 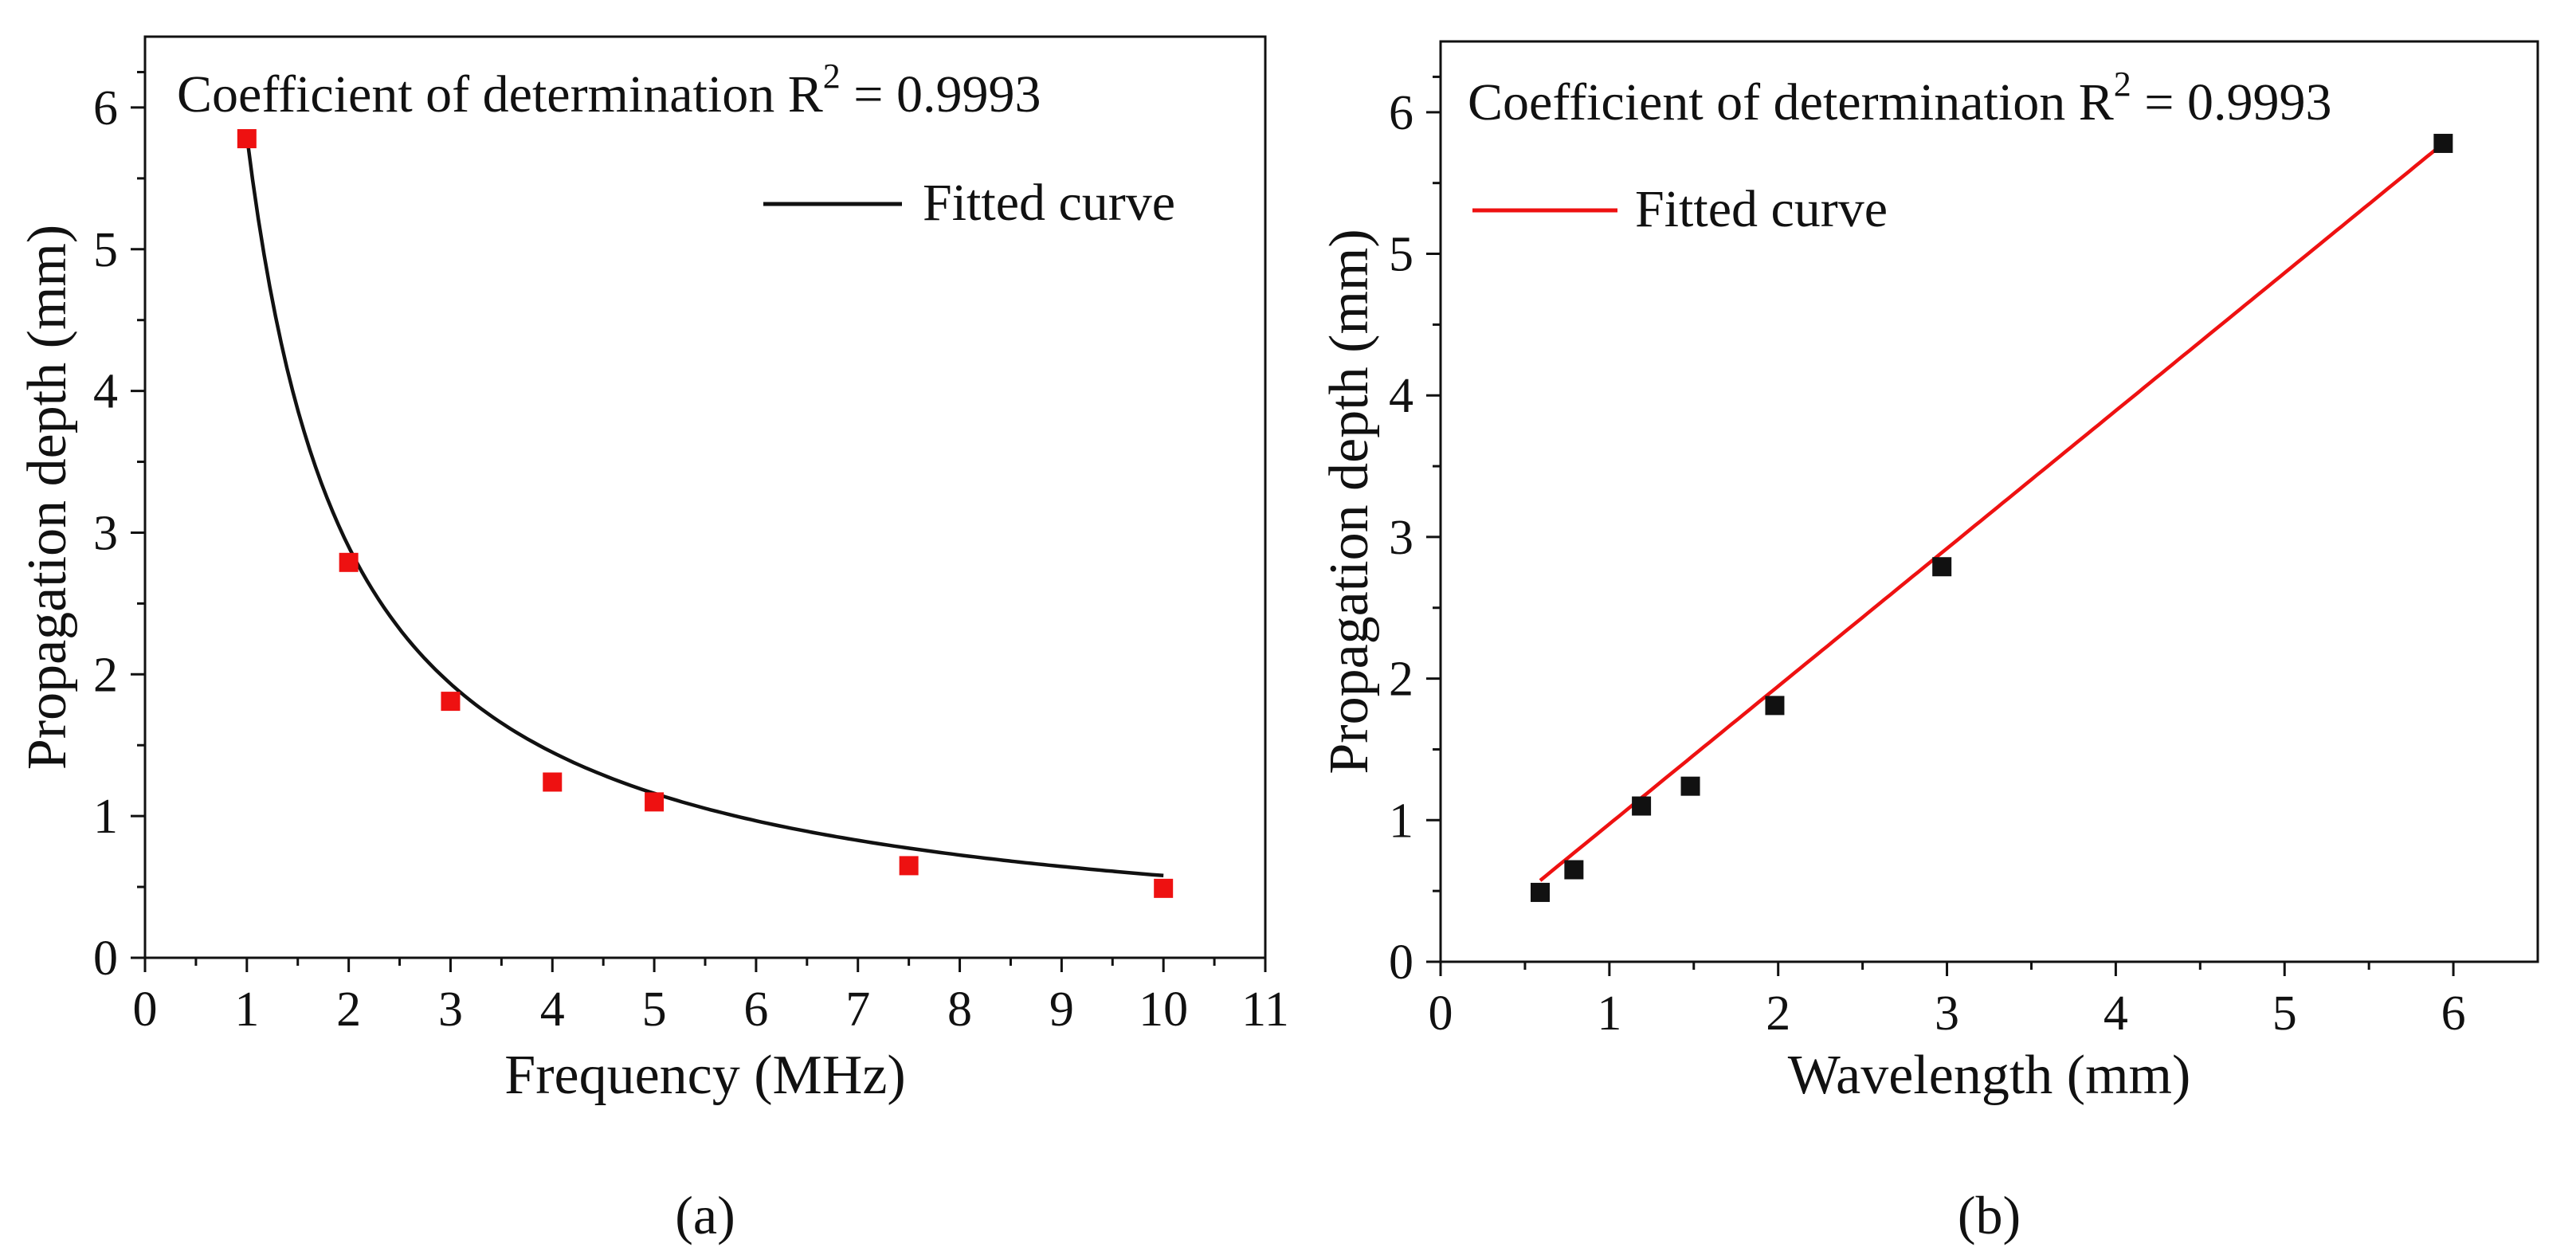 I want to click on x-tick-label: 10, so click(x=1163, y=1009).